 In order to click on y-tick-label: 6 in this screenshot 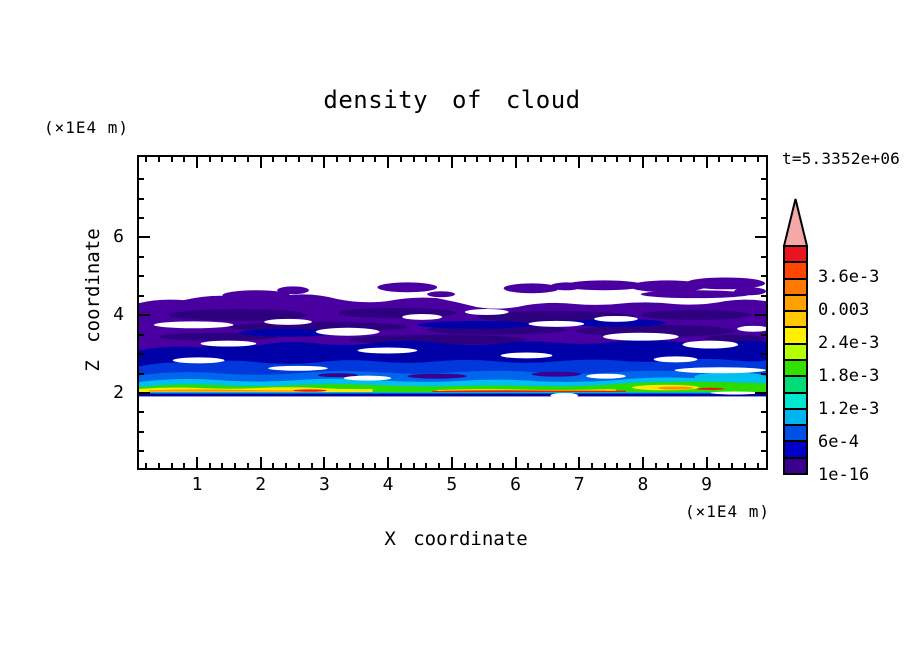, I will do `click(118, 237)`.